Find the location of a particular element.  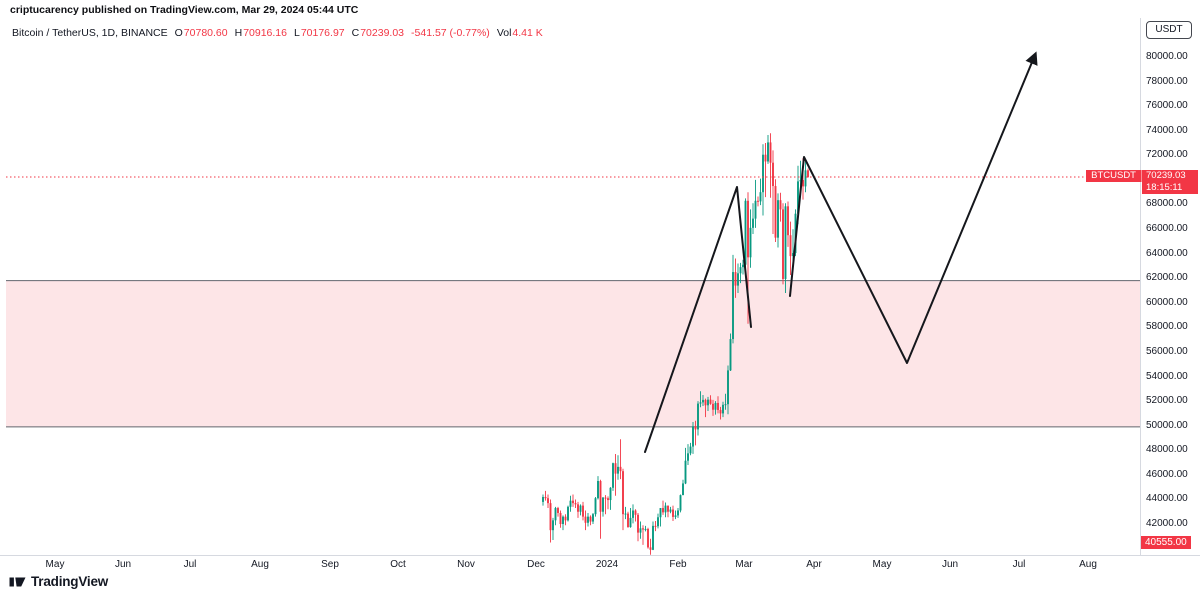

footer: TradingView is located at coordinates (58, 581).